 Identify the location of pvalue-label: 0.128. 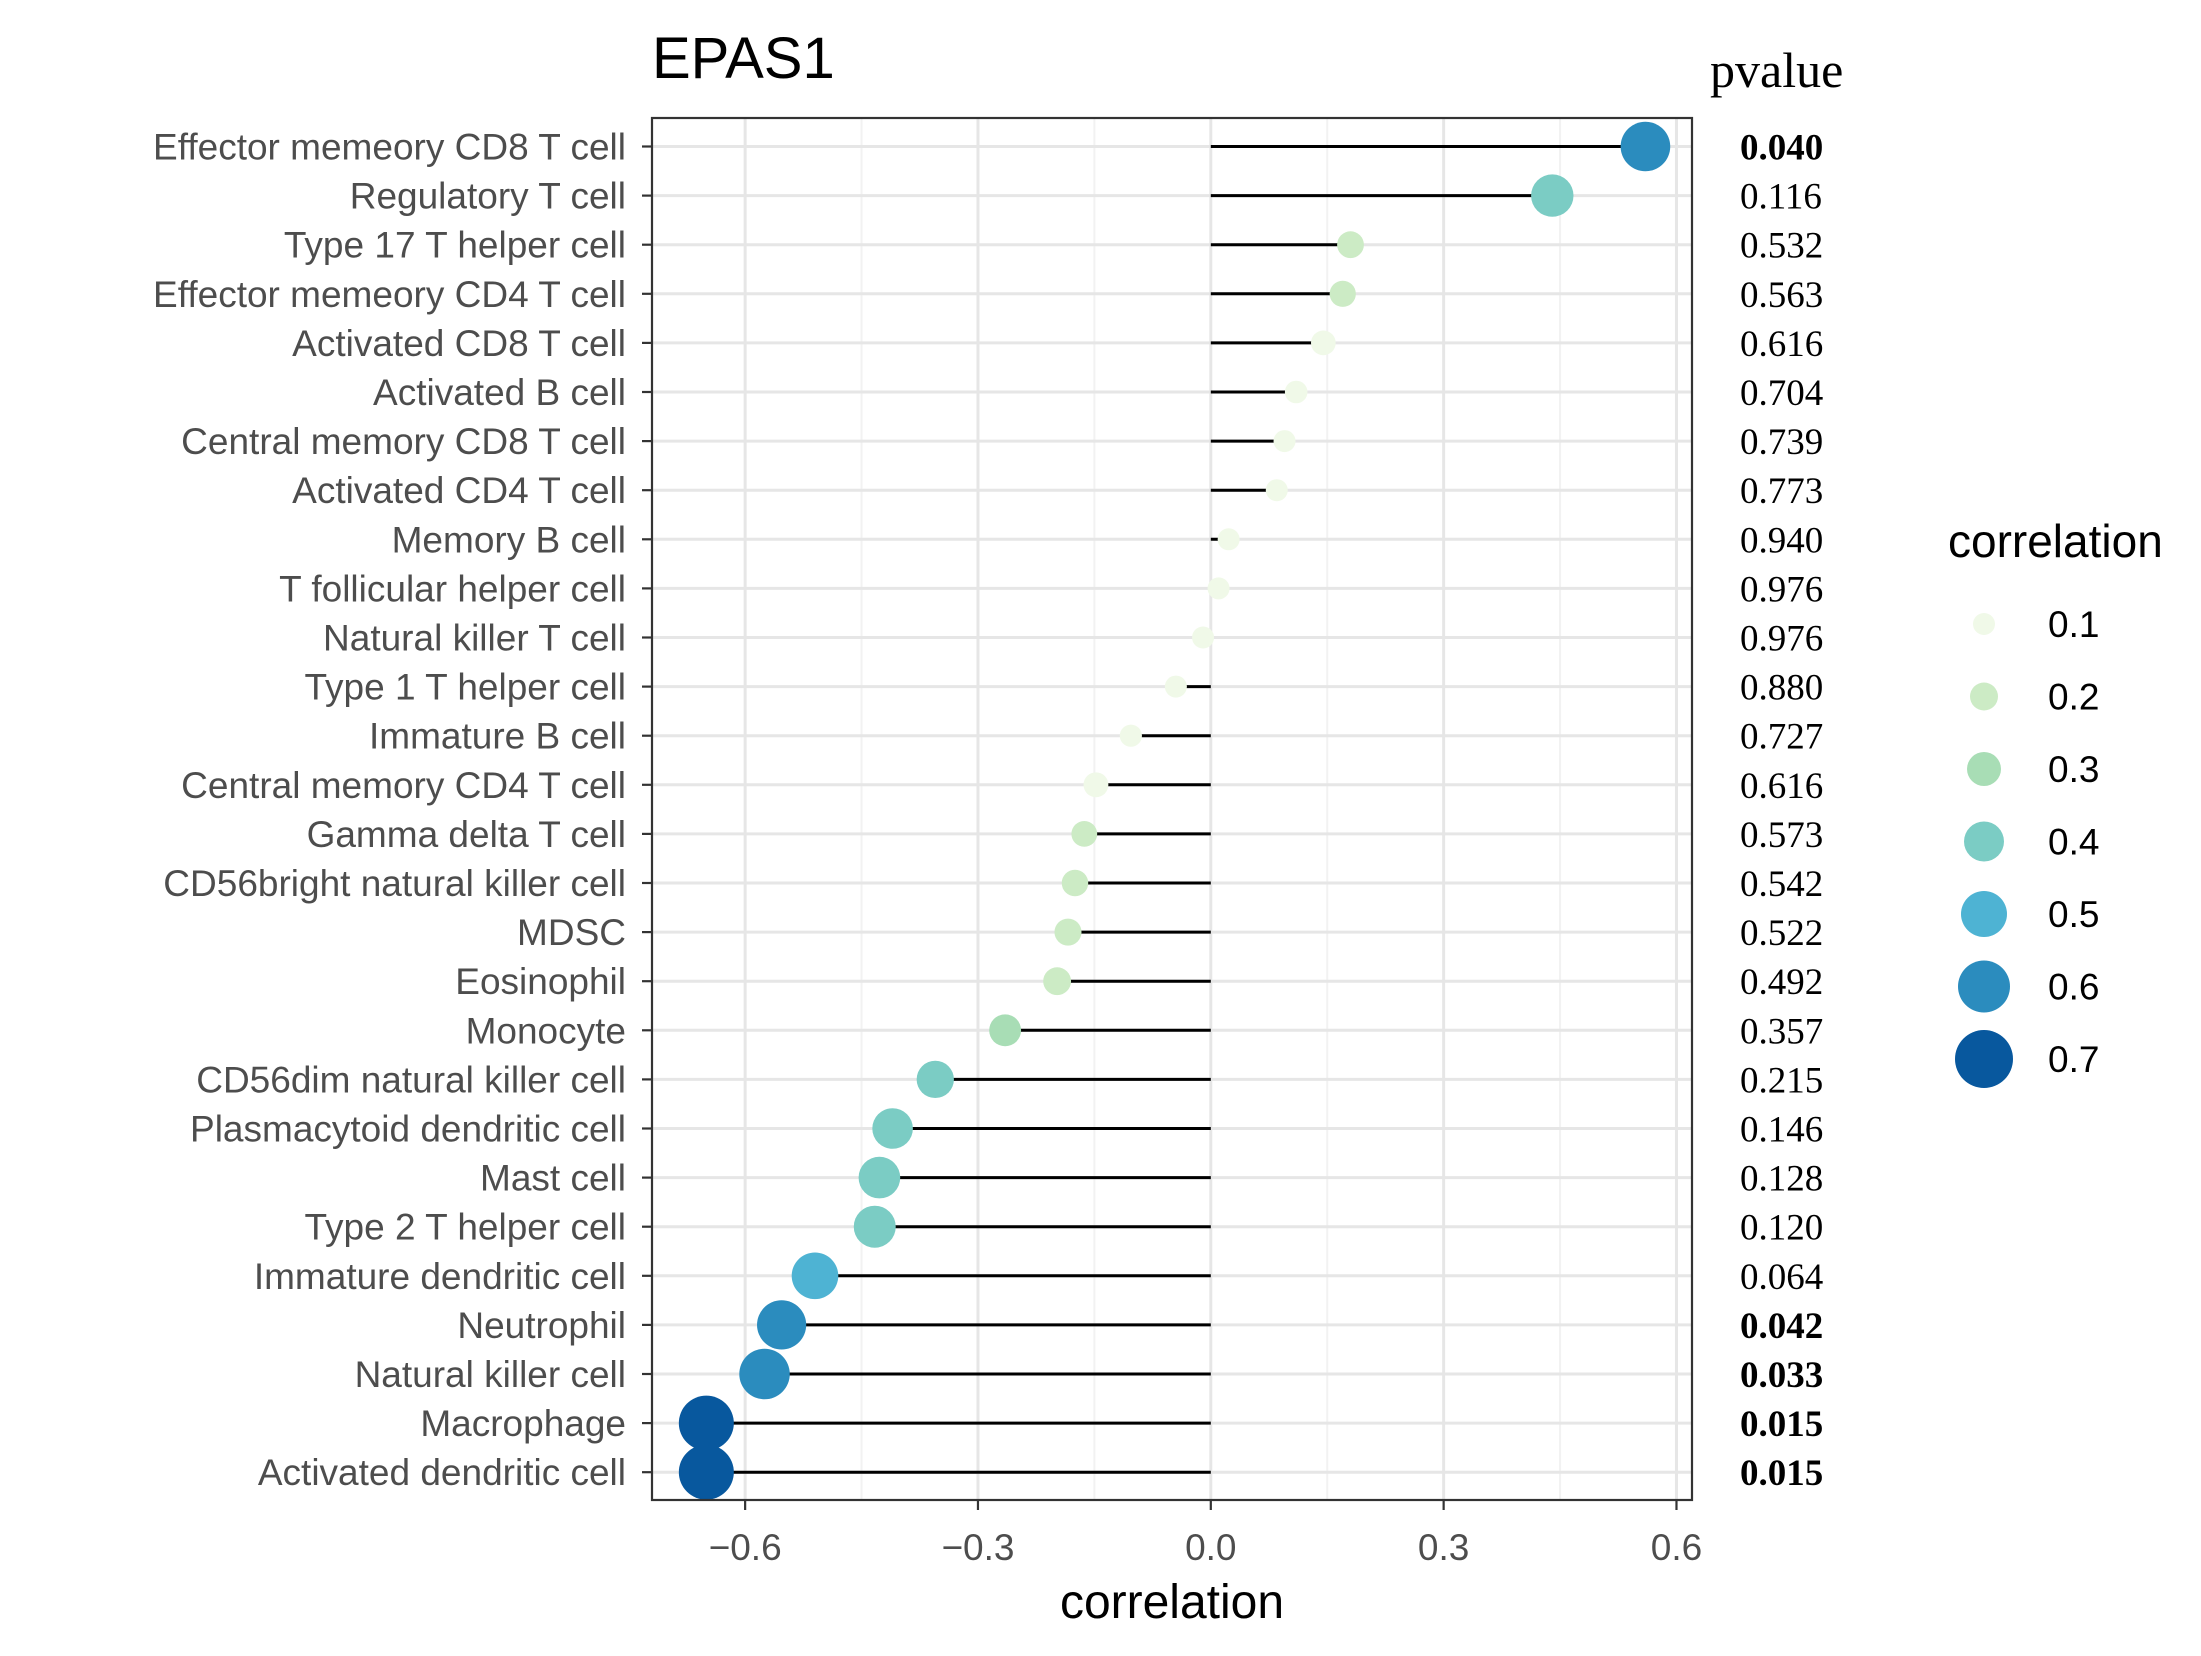
(1781, 1179).